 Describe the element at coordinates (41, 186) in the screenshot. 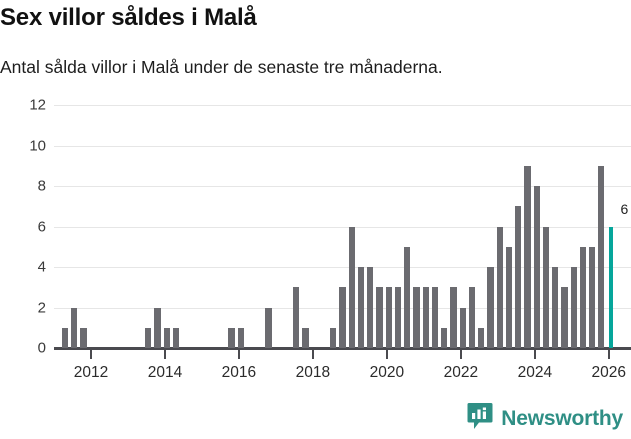

I see `y-axis-tick-label: 8` at that location.